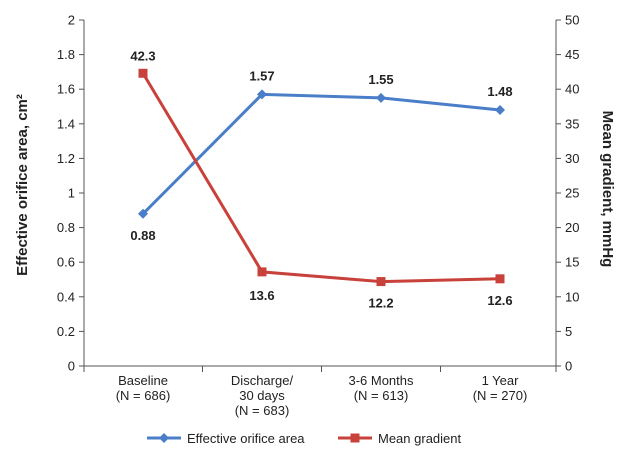 The height and width of the screenshot is (451, 617). What do you see at coordinates (142, 235) in the screenshot?
I see `data-label: 0.88` at bounding box center [142, 235].